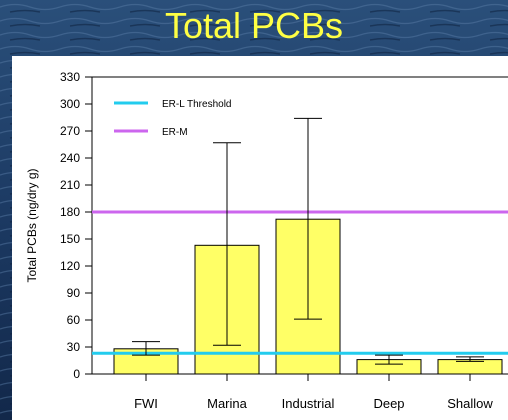  What do you see at coordinates (76, 374) in the screenshot?
I see `y-tick-label: 0` at bounding box center [76, 374].